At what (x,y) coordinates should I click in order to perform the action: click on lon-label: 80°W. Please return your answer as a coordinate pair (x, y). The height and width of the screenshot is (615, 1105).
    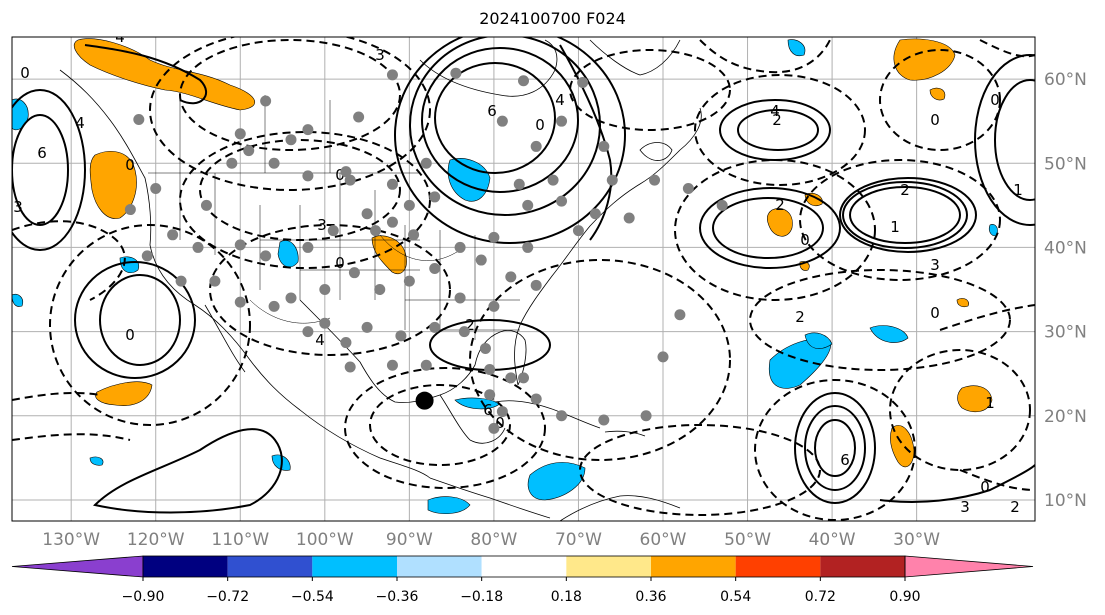
    Looking at the image, I should click on (493, 540).